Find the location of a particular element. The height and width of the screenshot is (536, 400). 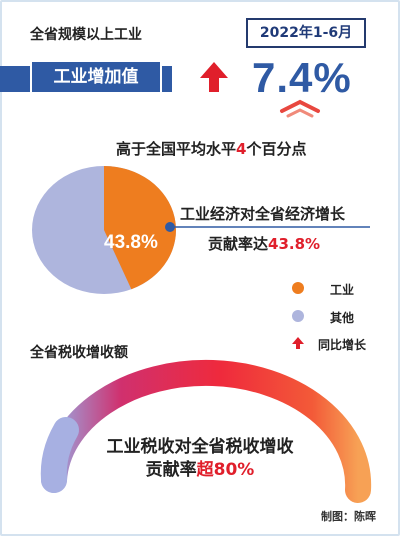

period-badge: 2022年1-6月 is located at coordinates (306, 33).